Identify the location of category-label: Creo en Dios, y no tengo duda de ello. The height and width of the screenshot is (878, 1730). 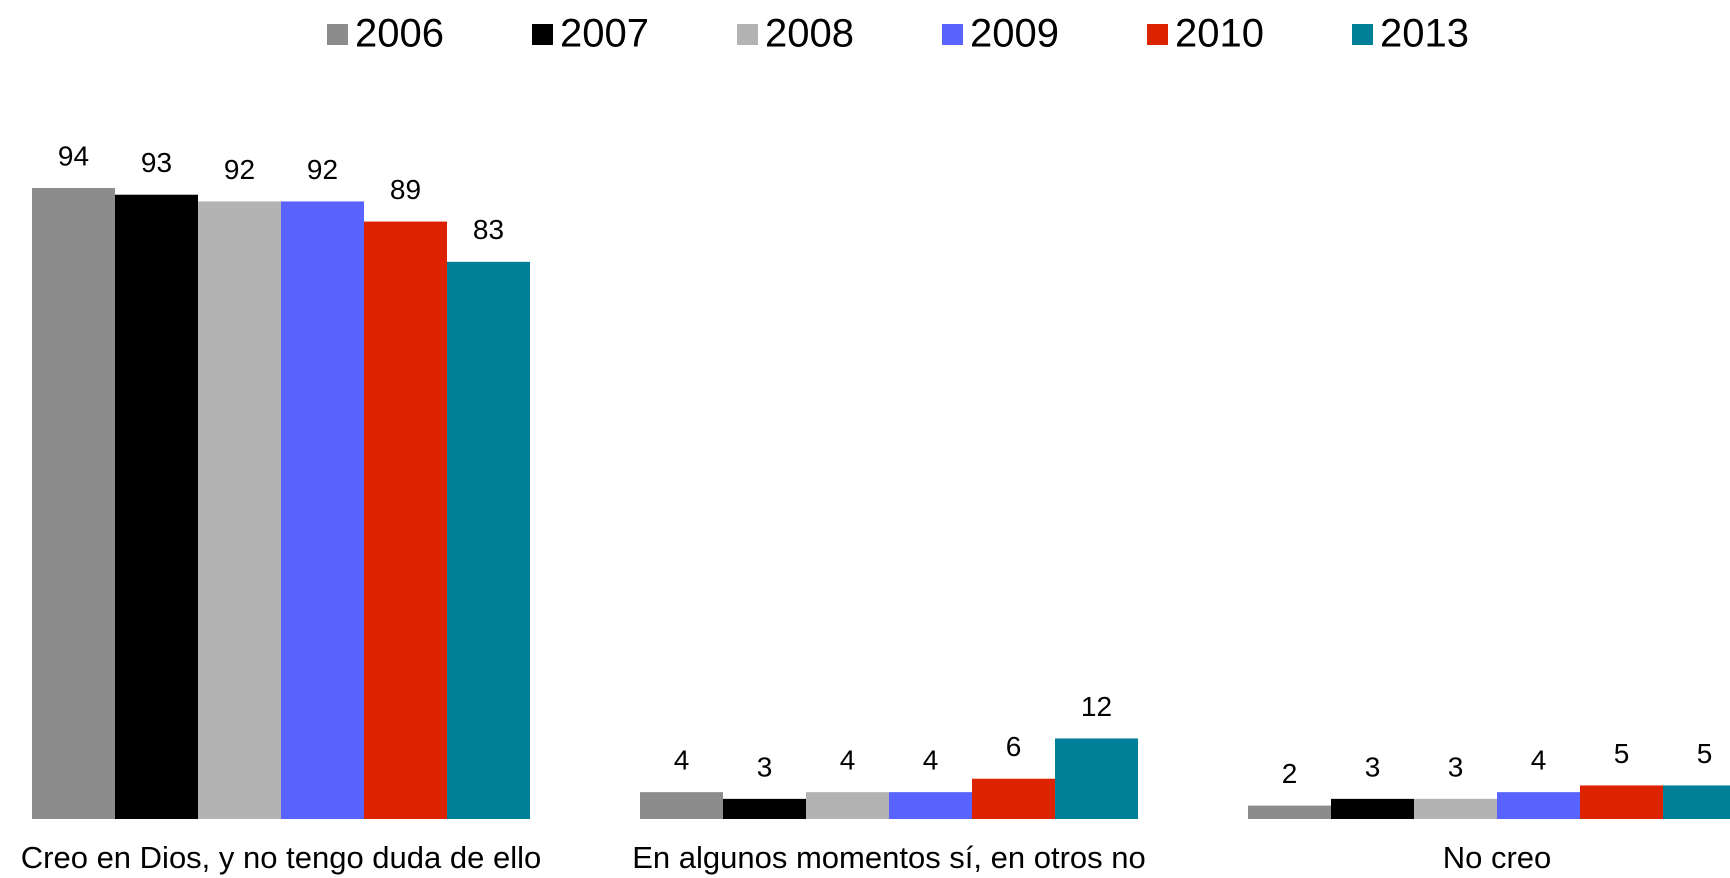
(281, 857).